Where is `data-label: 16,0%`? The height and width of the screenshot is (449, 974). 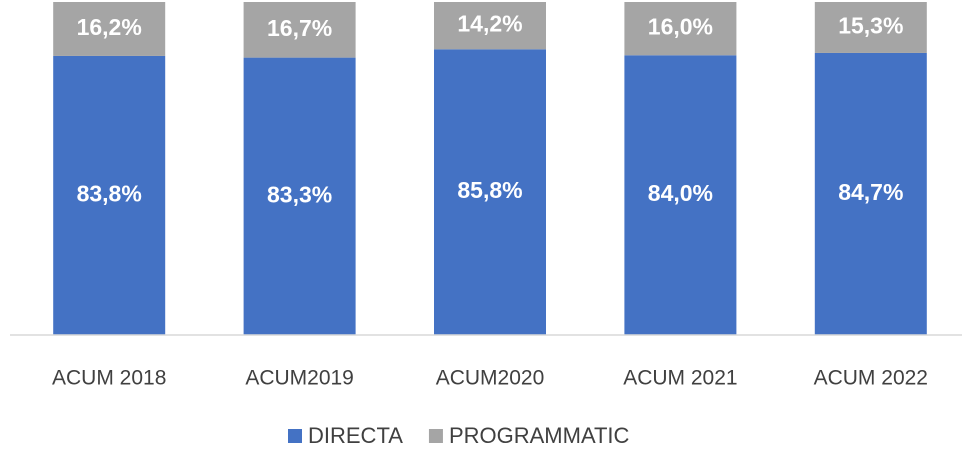
data-label: 16,0% is located at coordinates (680, 27).